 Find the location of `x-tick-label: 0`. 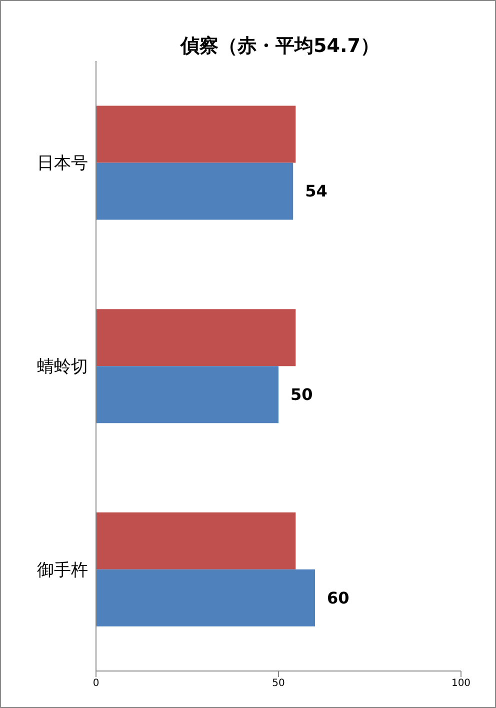

x-tick-label: 0 is located at coordinates (96, 684).